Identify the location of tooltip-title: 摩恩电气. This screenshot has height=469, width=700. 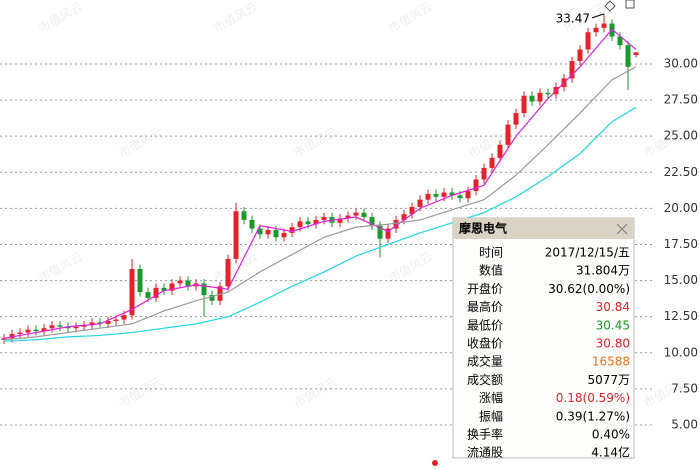
(483, 228).